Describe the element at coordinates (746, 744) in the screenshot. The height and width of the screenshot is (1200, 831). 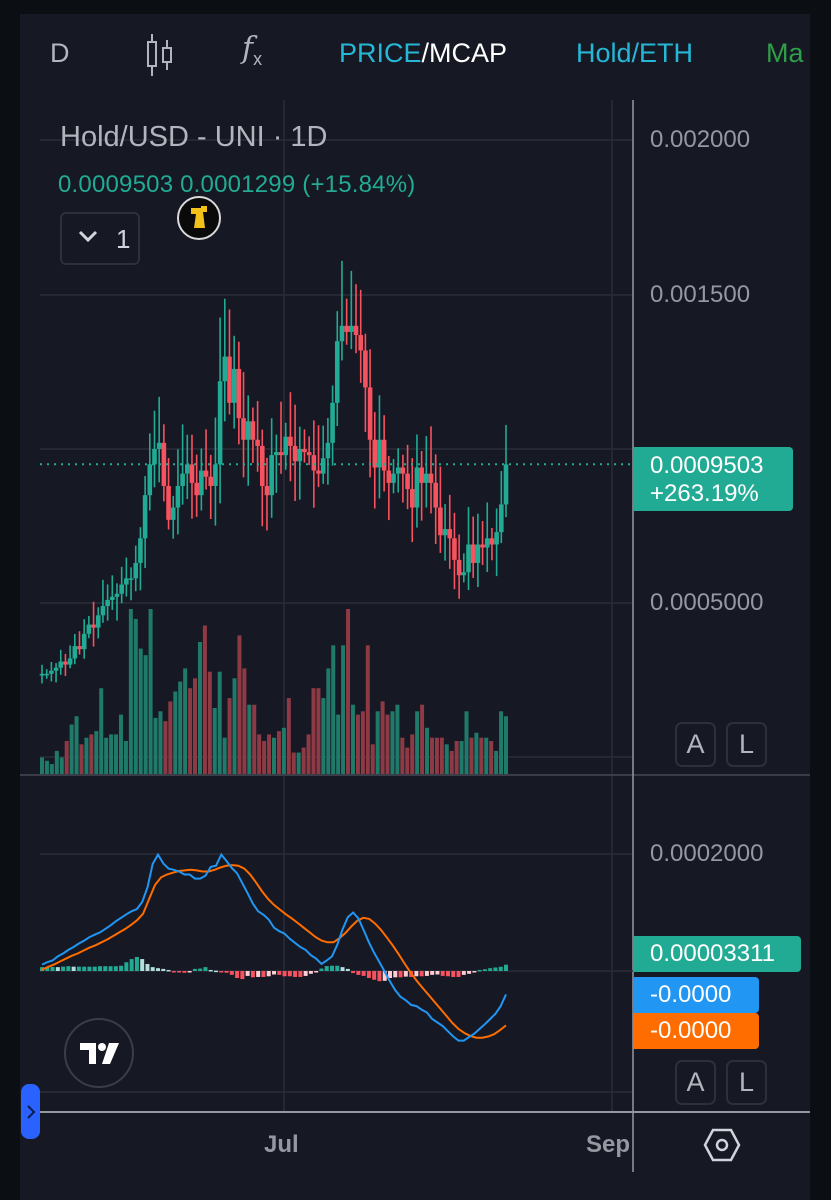
I see `log-scale-button-main: L` at that location.